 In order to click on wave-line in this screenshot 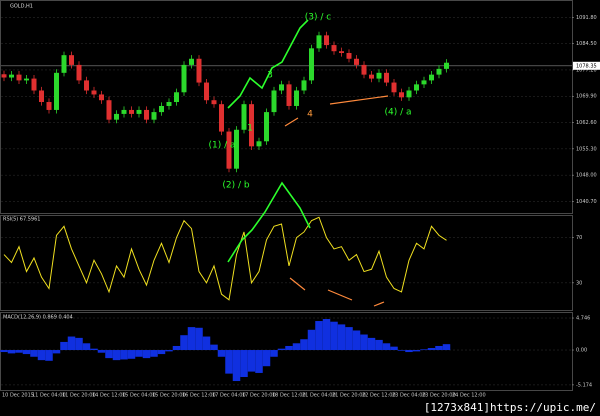, I will do `click(268, 64)`.